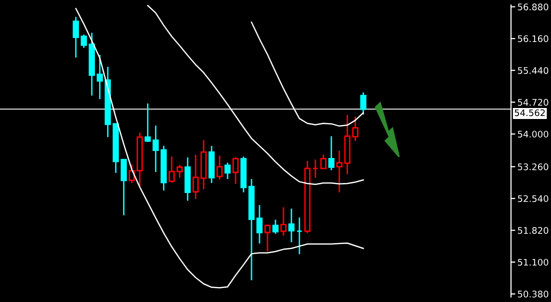 This screenshot has height=302, width=551. What do you see at coordinates (307, 74) in the screenshot?
I see `line-series` at bounding box center [307, 74].